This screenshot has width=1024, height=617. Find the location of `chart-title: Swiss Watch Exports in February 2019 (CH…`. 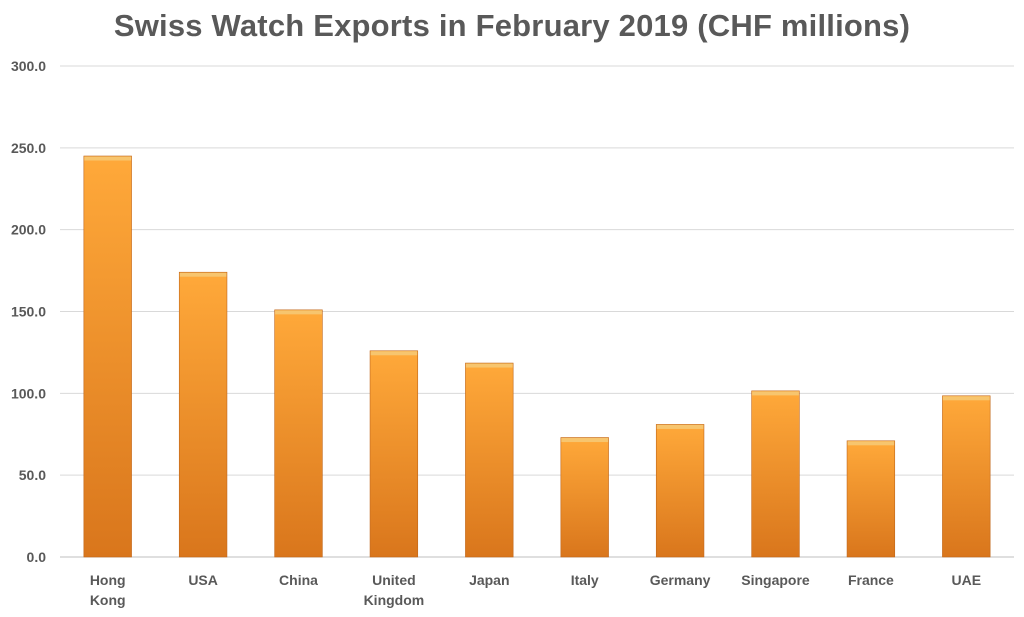

chart-title: Swiss Watch Exports in February 2019 (CH… is located at coordinates (512, 25).